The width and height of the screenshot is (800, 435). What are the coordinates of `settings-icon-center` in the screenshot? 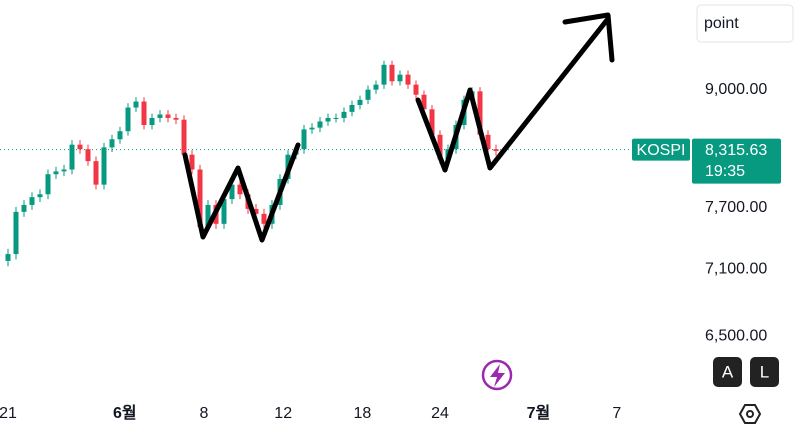 It's located at (750, 414).